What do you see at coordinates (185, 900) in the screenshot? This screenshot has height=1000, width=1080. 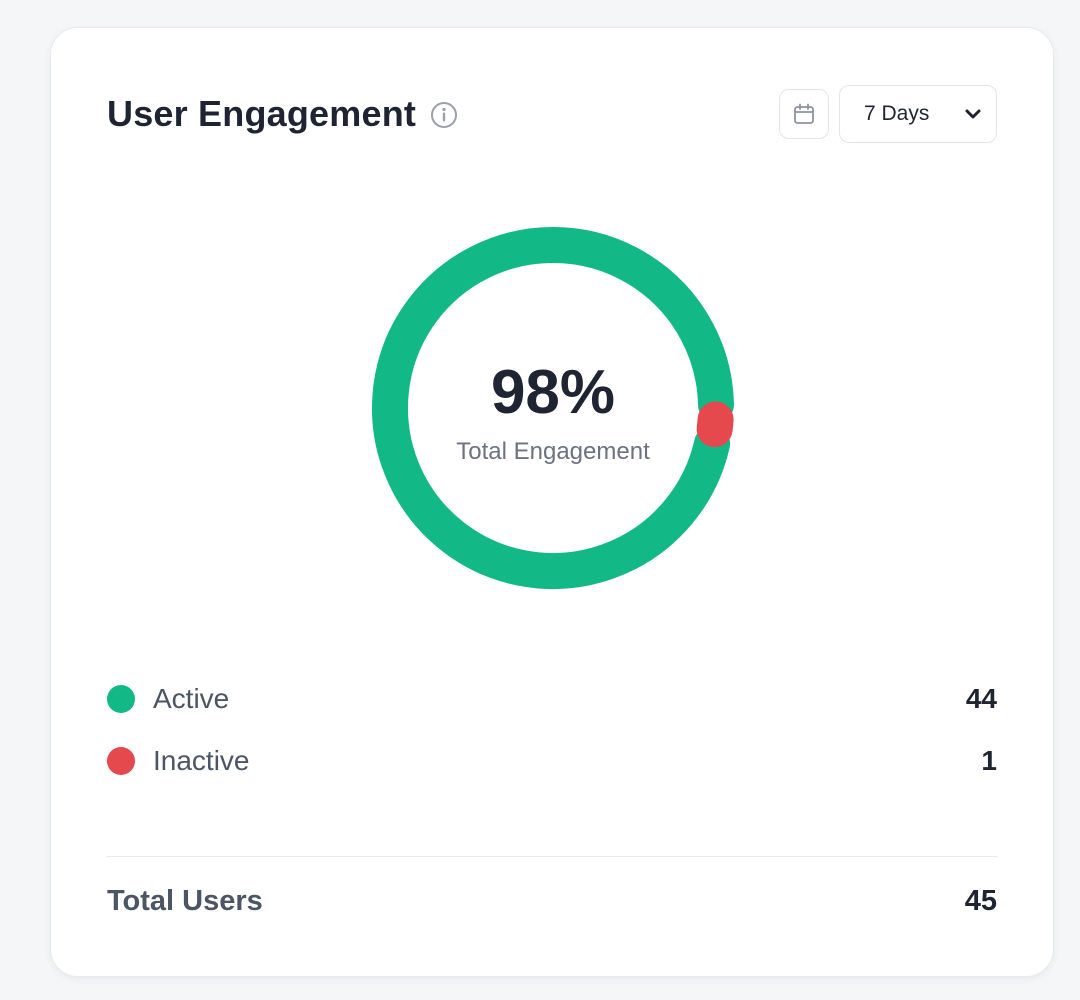 I see `total-users-label: Total Users` at bounding box center [185, 900].